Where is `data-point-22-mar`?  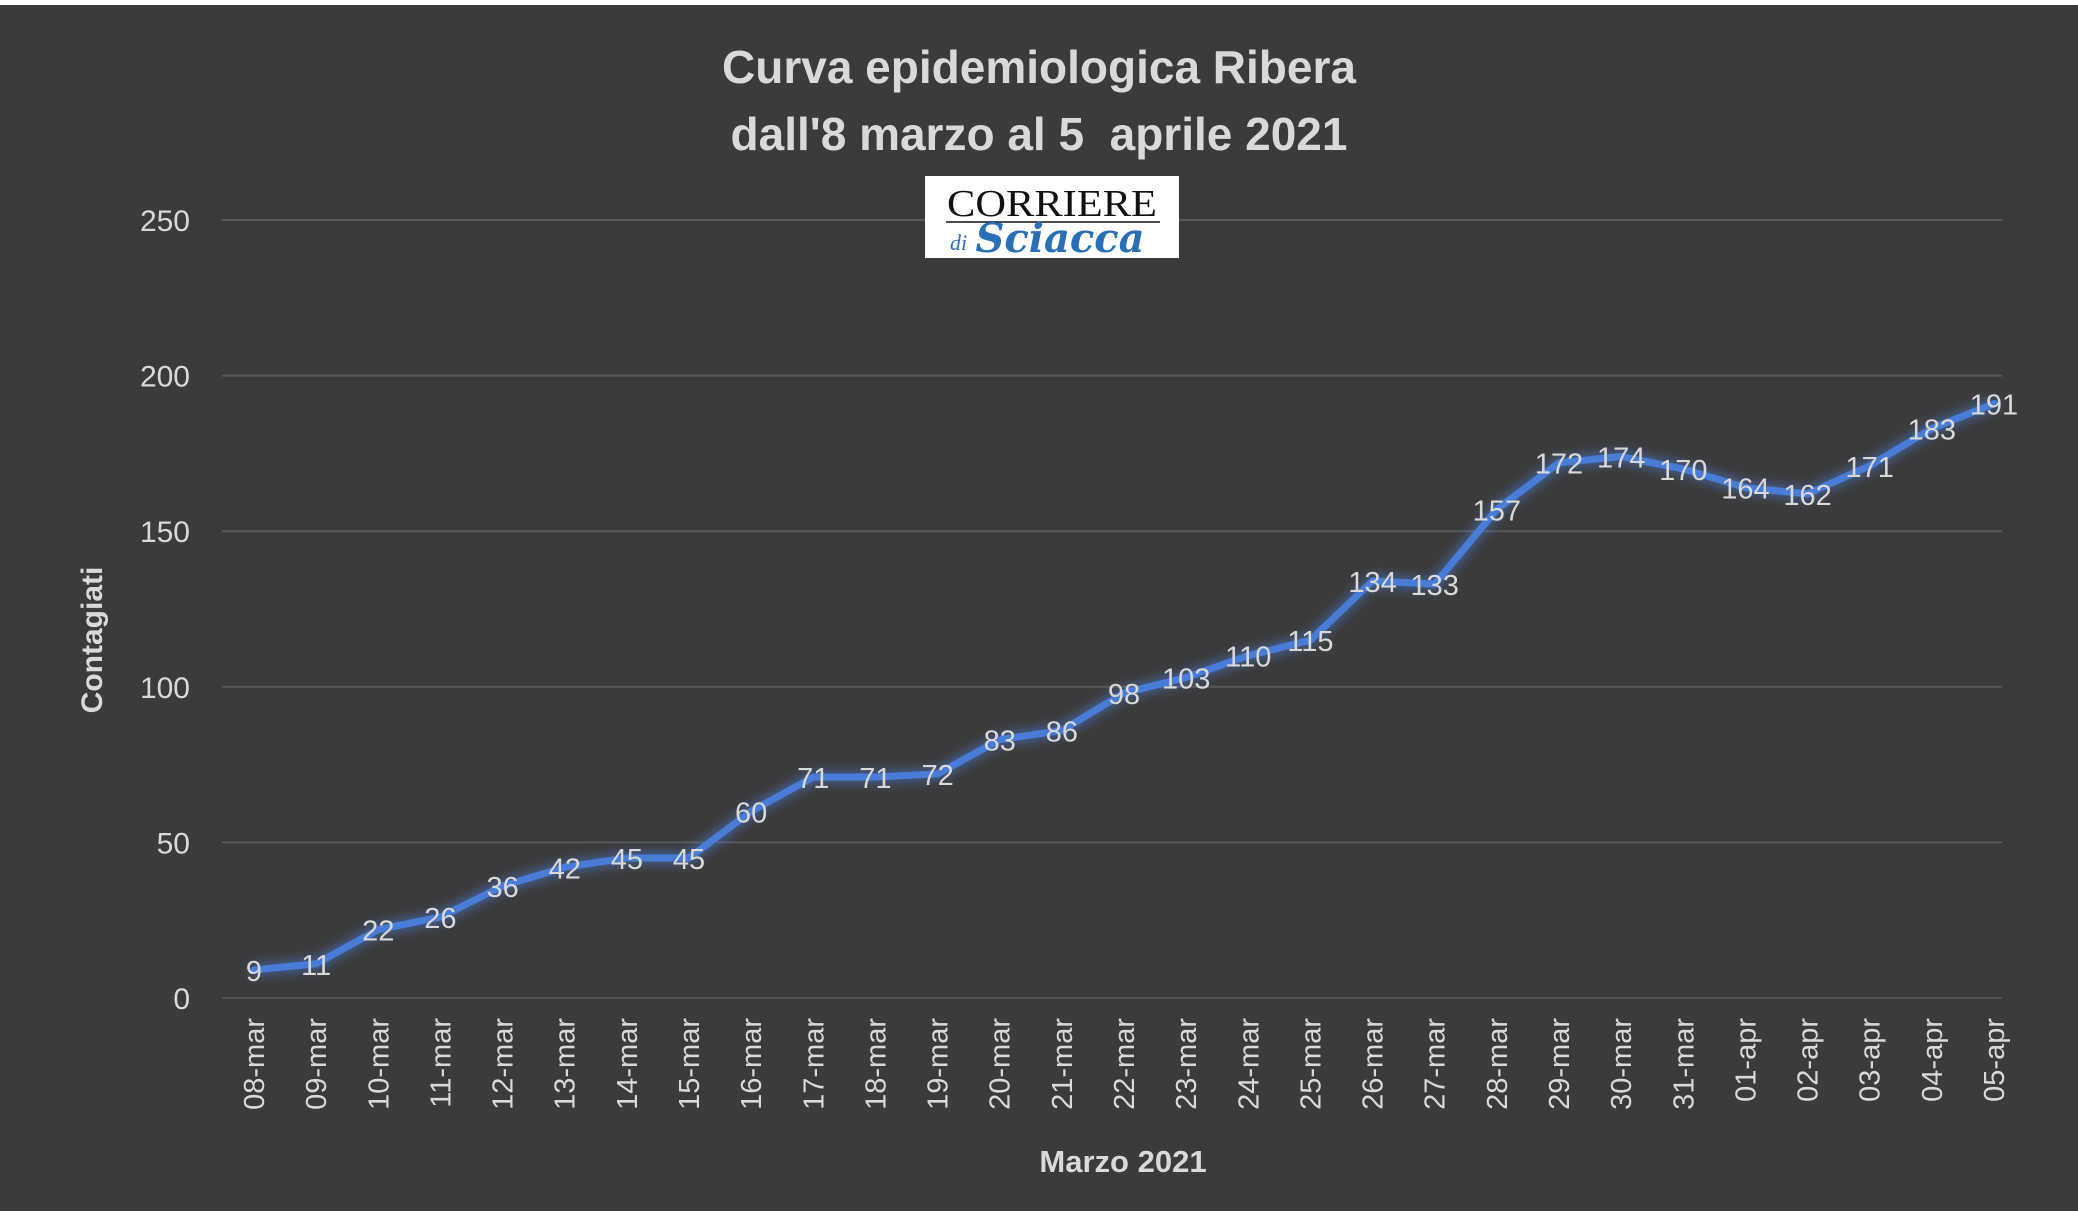 data-point-22-mar is located at coordinates (1124, 693).